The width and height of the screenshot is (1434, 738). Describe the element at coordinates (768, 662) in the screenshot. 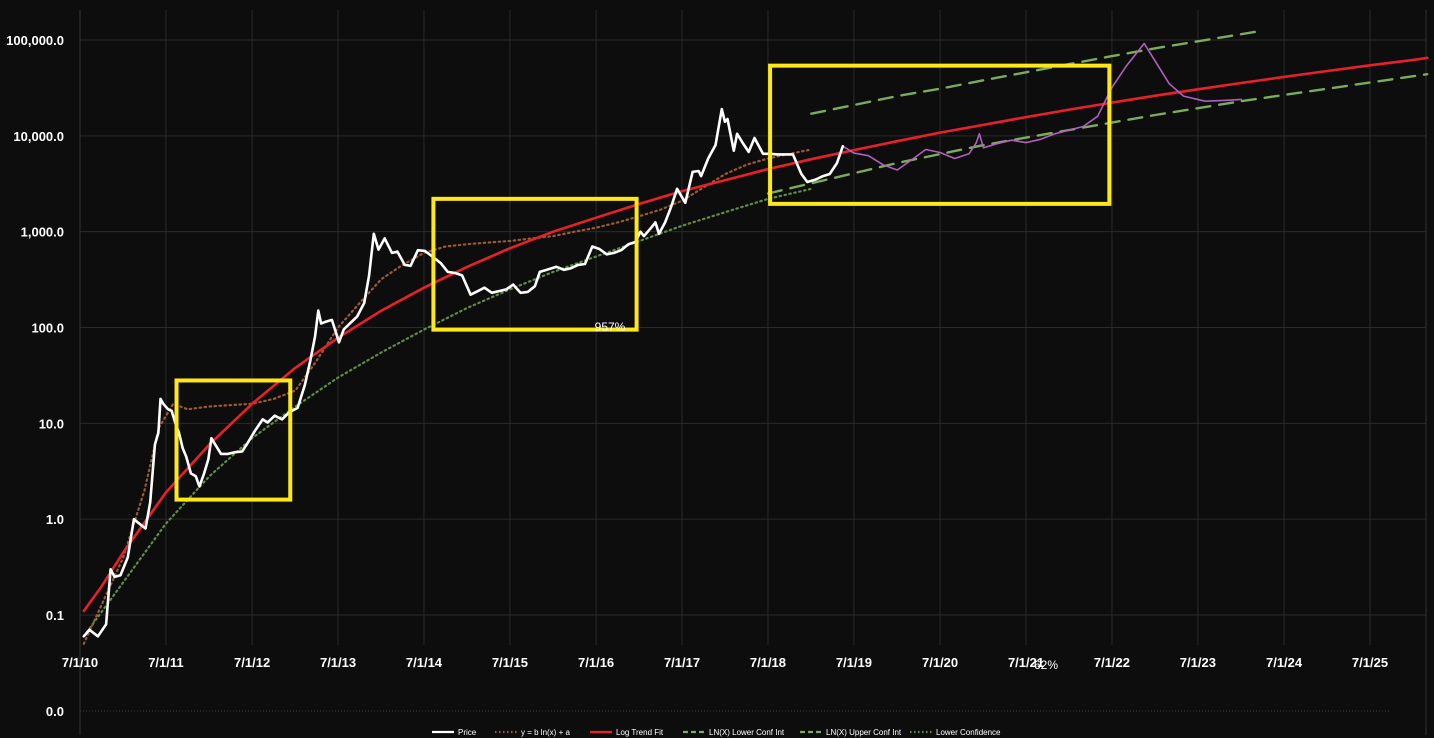

I see `x-tick-label: 7/1/18` at that location.